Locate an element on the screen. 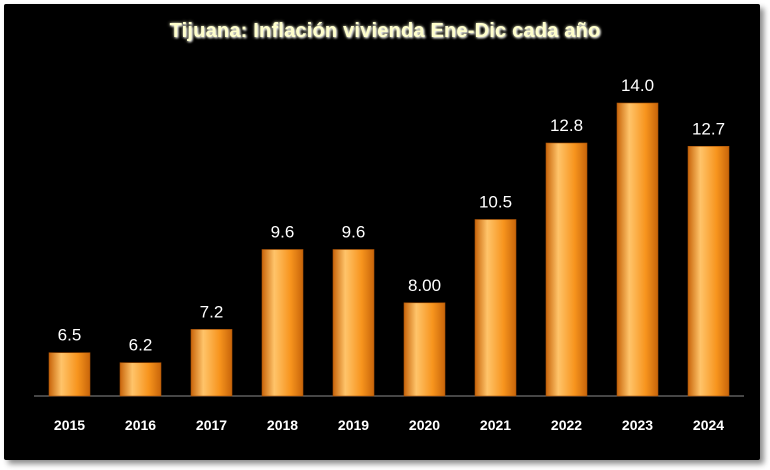 Image resolution: width=770 pixels, height=470 pixels. bar-2022 is located at coordinates (566, 269).